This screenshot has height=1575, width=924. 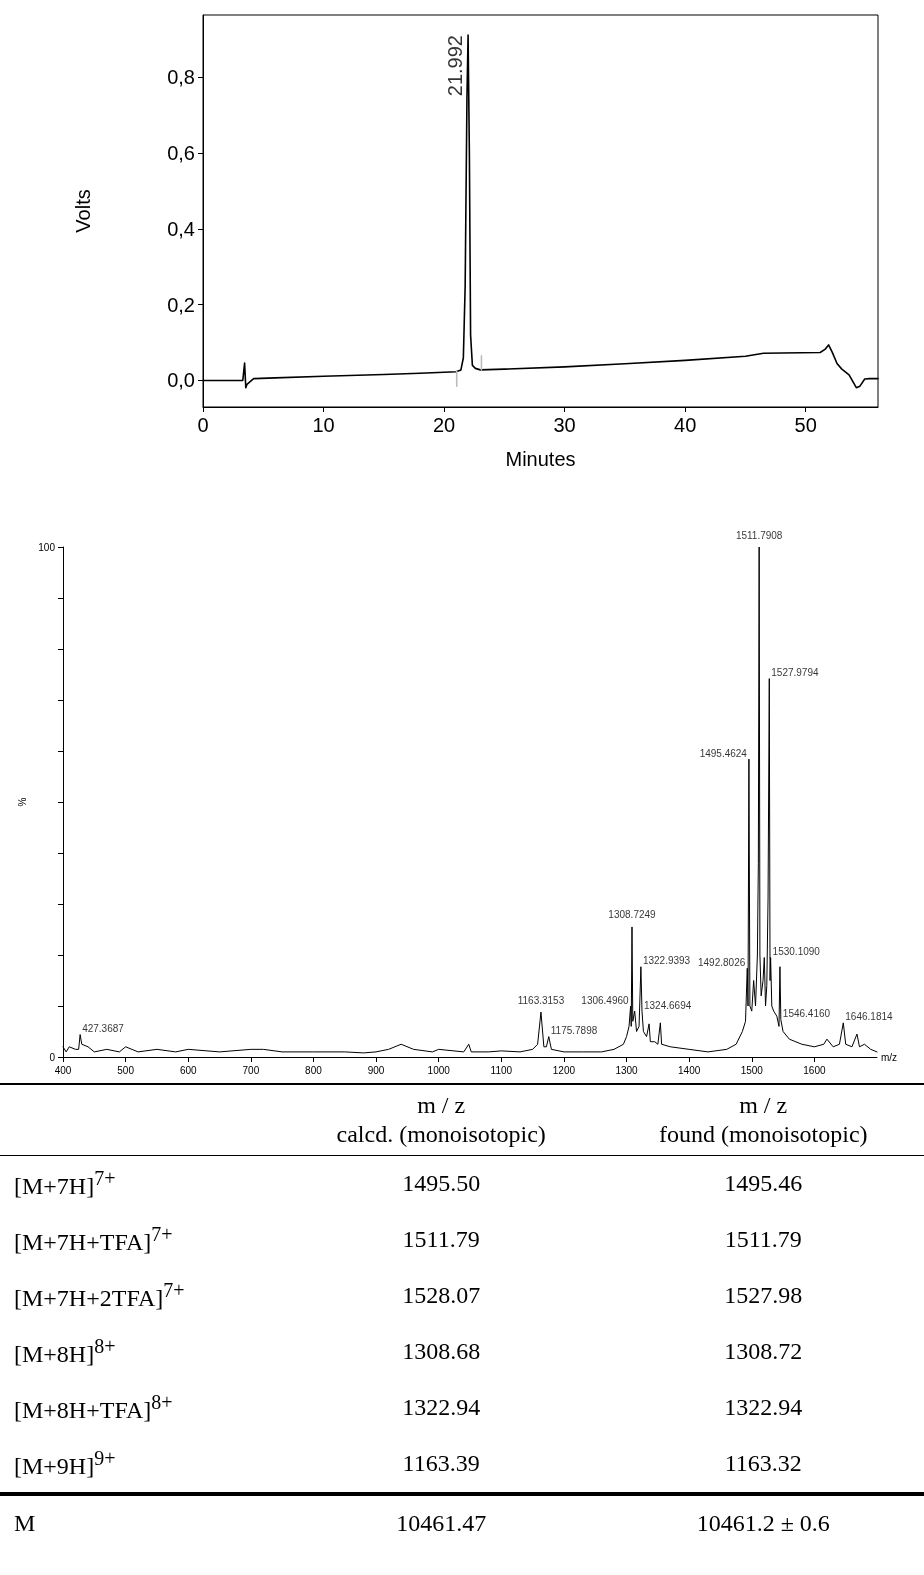 I want to click on annotation: 21.992, so click(x=455, y=66).